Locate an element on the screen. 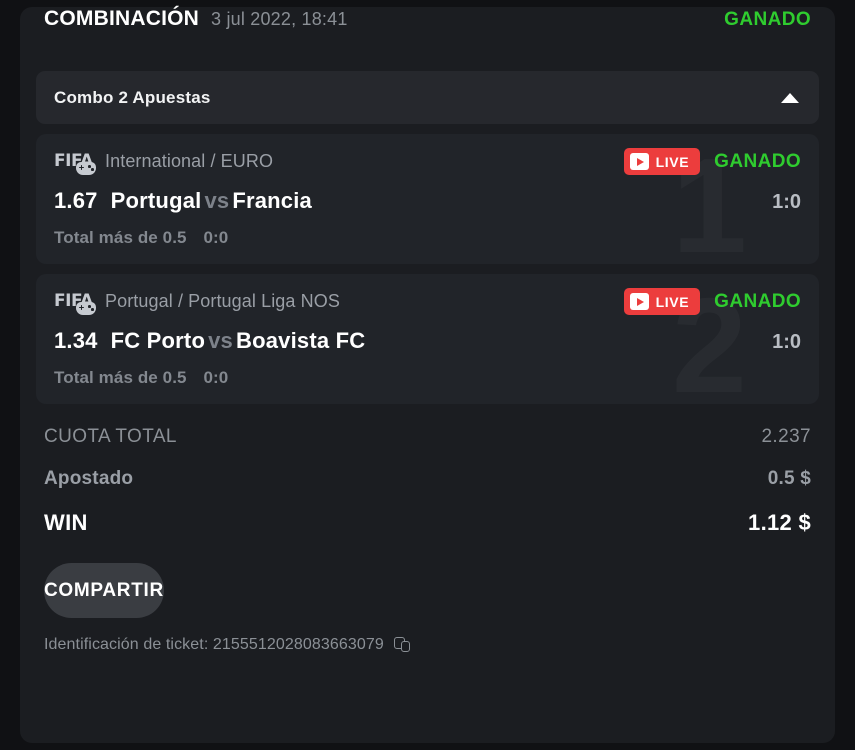  bet-match-row: 1.67 Portugal vs Francia 1:0 is located at coordinates (427, 201).